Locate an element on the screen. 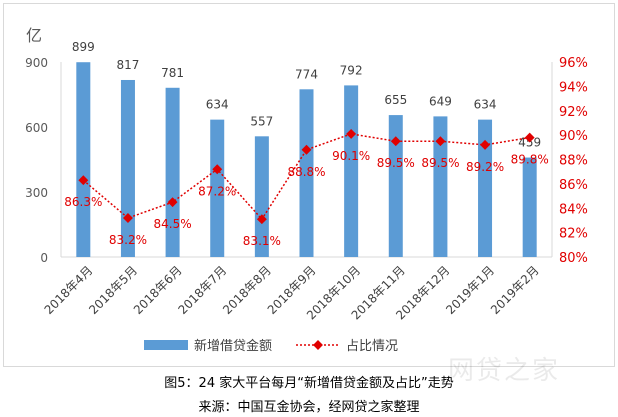 Image resolution: width=618 pixels, height=417 pixels. right-axis-tick-label: 86% is located at coordinates (573, 185).